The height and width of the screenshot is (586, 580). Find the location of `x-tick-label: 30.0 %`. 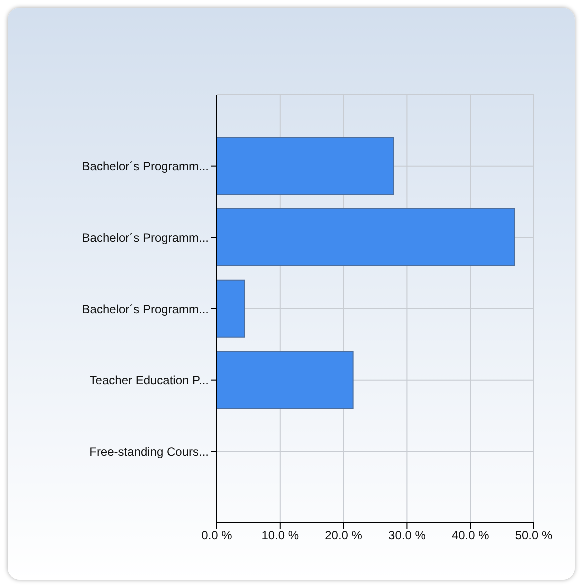

x-tick-label: 30.0 % is located at coordinates (407, 535).